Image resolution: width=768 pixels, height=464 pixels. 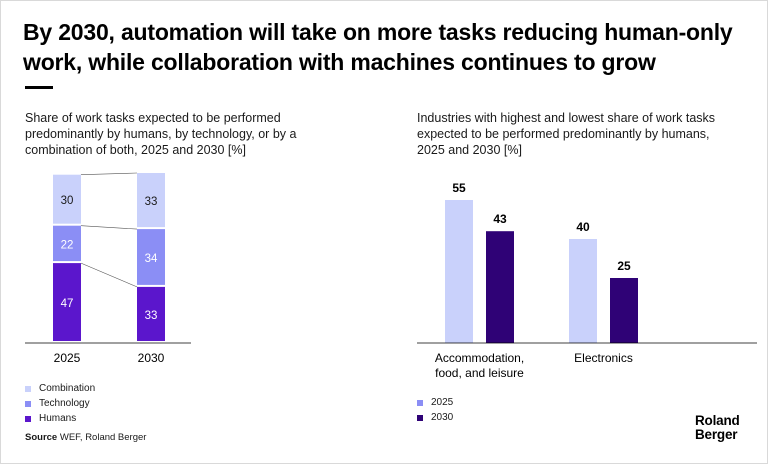 I want to click on data-label: 43, so click(x=500, y=219).